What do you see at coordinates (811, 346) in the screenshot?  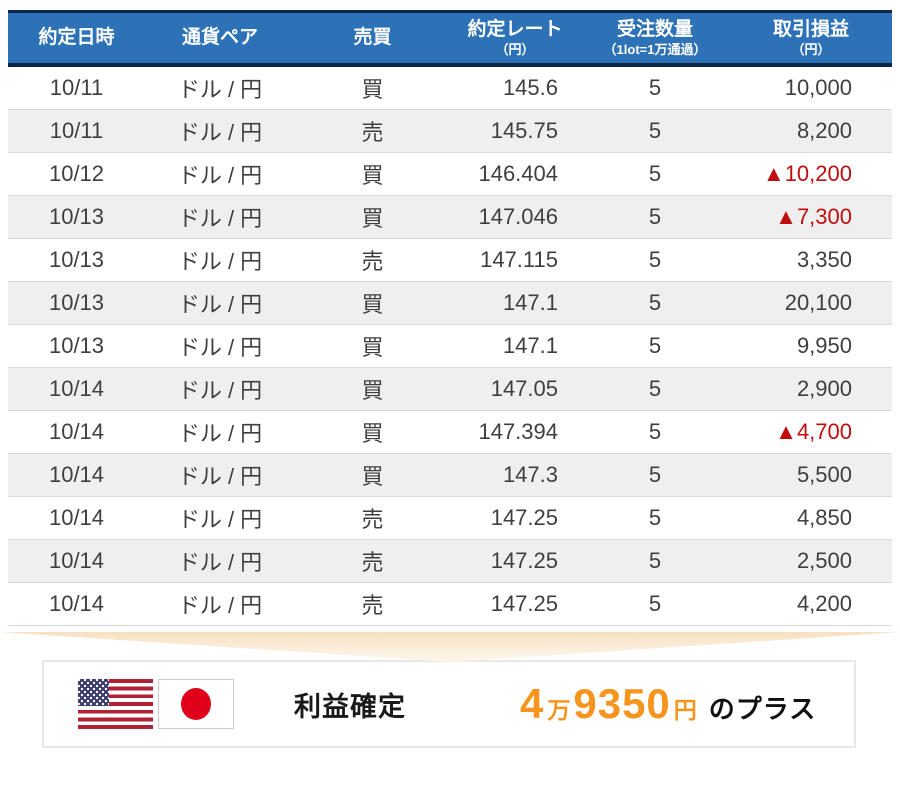 I see `cell-pnl: 9,950` at bounding box center [811, 346].